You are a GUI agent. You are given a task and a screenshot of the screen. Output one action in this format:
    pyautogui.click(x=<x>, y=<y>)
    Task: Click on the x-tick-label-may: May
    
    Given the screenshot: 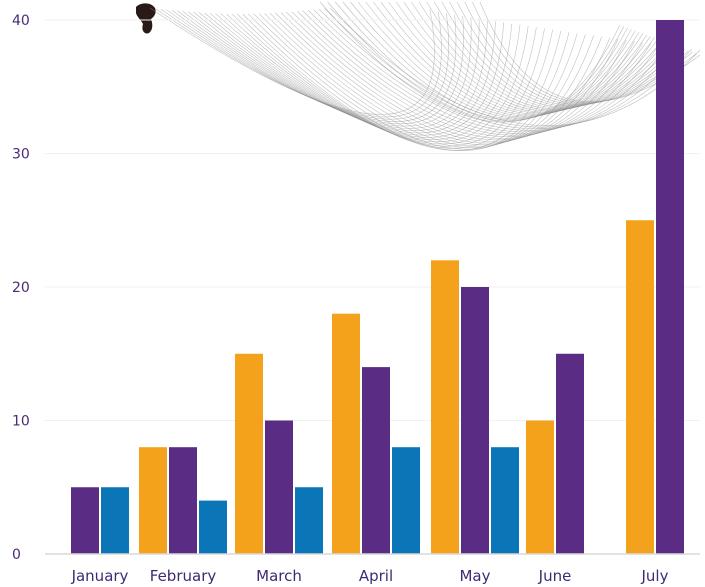 What is the action you would take?
    pyautogui.click(x=474, y=576)
    